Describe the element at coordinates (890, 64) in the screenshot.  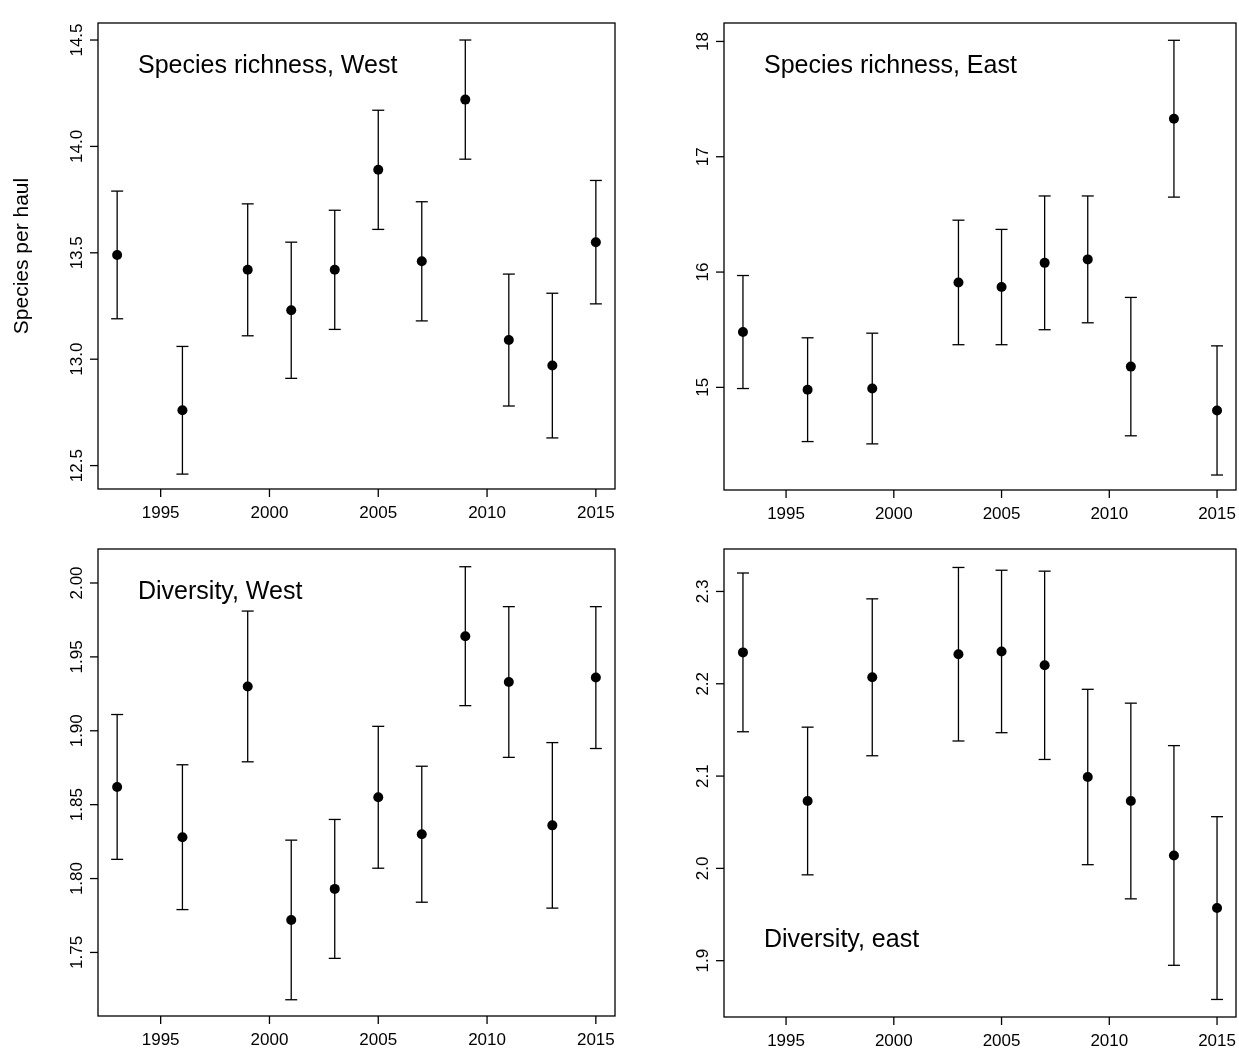
I see `text: Species richness, East` at that location.